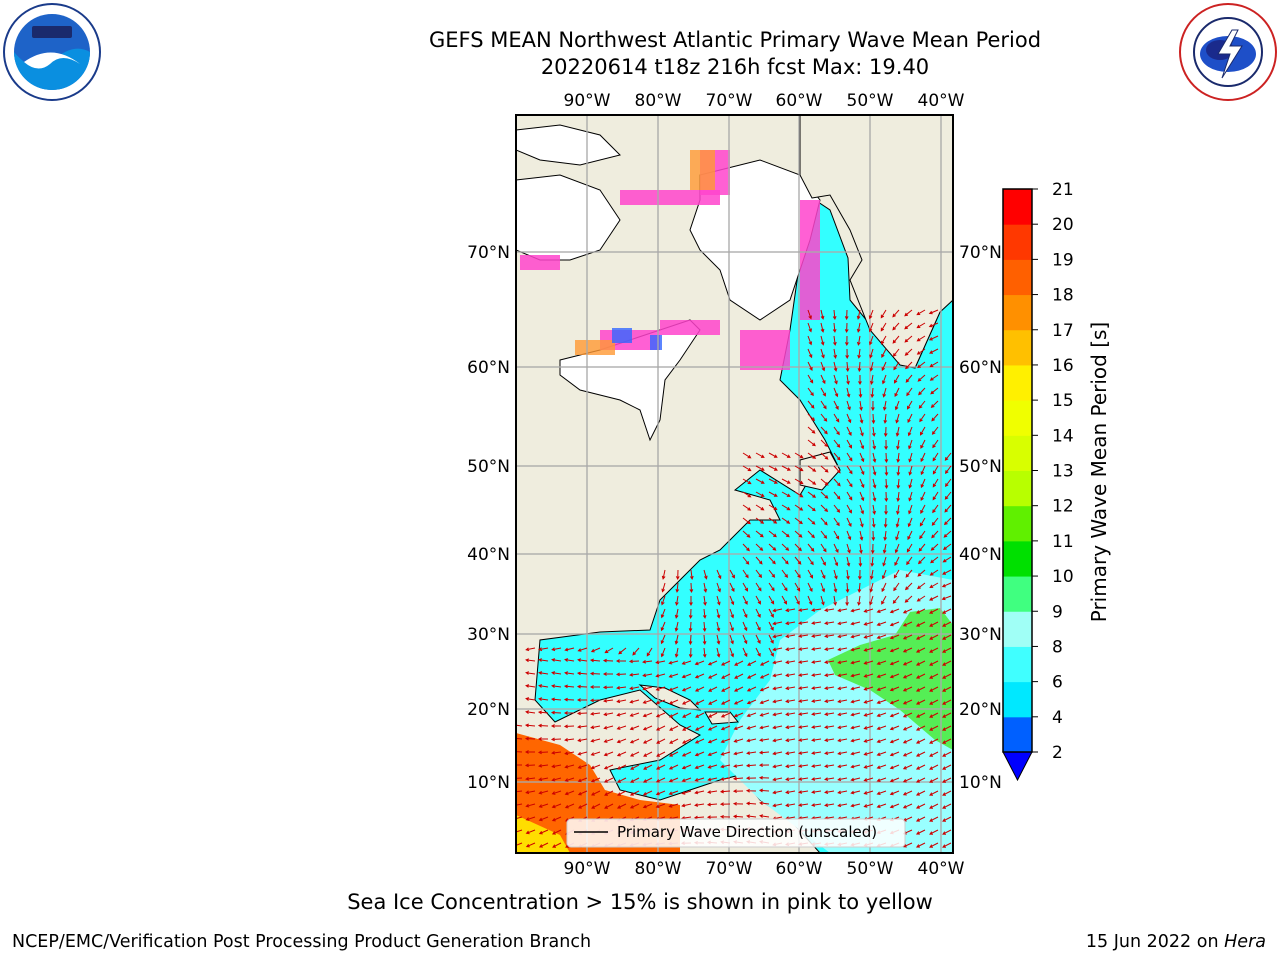  What do you see at coordinates (488, 635) in the screenshot?
I see `lat-label-left: 30°N` at bounding box center [488, 635].